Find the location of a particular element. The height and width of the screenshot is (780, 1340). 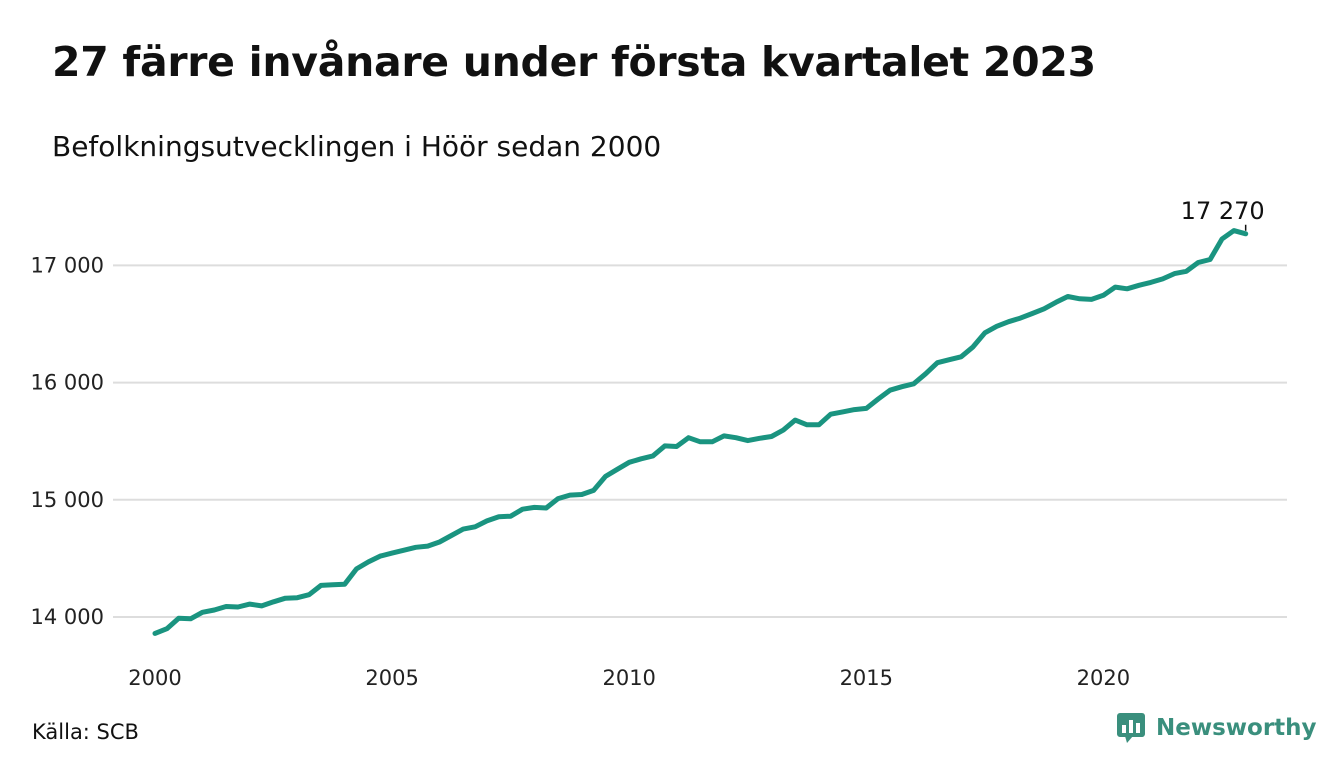

y-tick-label: 14 000 is located at coordinates (67, 617).